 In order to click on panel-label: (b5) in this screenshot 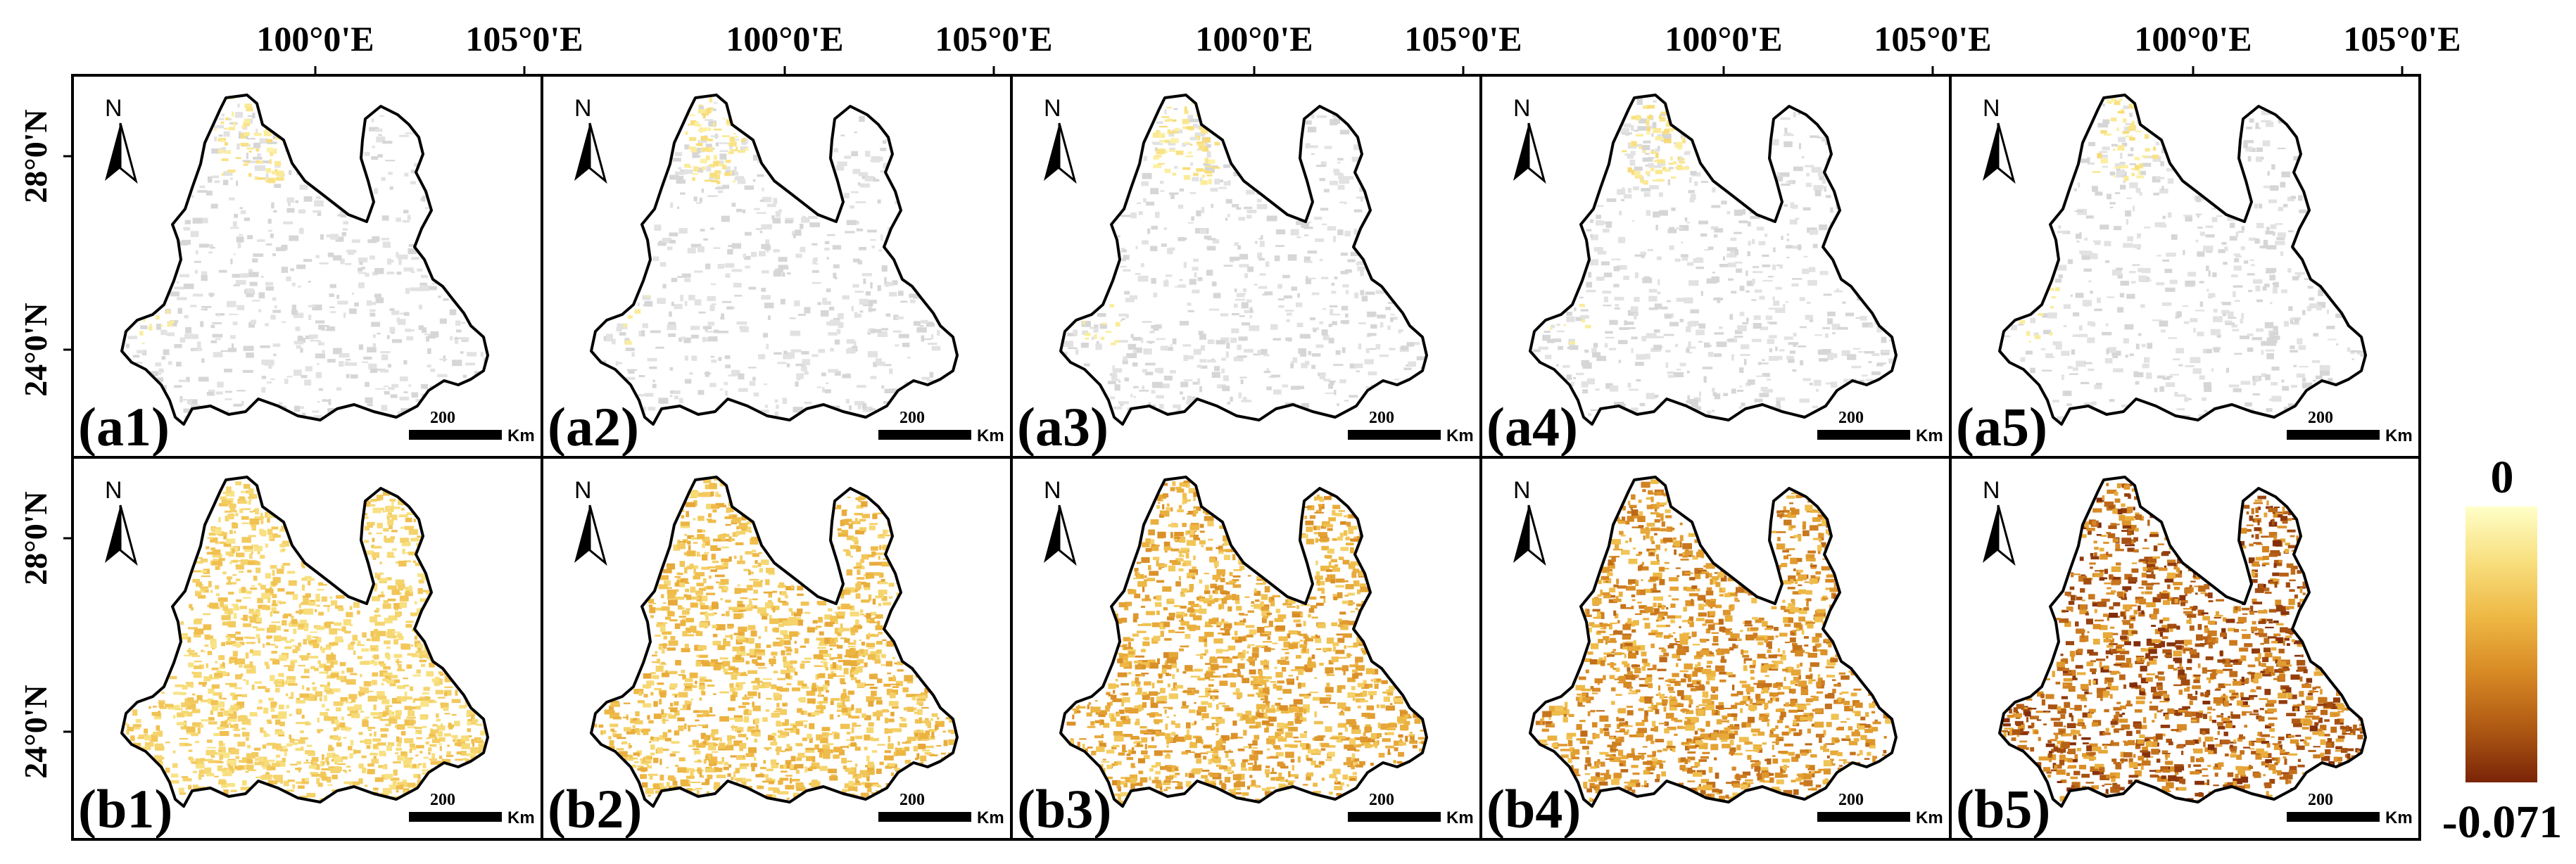, I will do `click(2003, 808)`.